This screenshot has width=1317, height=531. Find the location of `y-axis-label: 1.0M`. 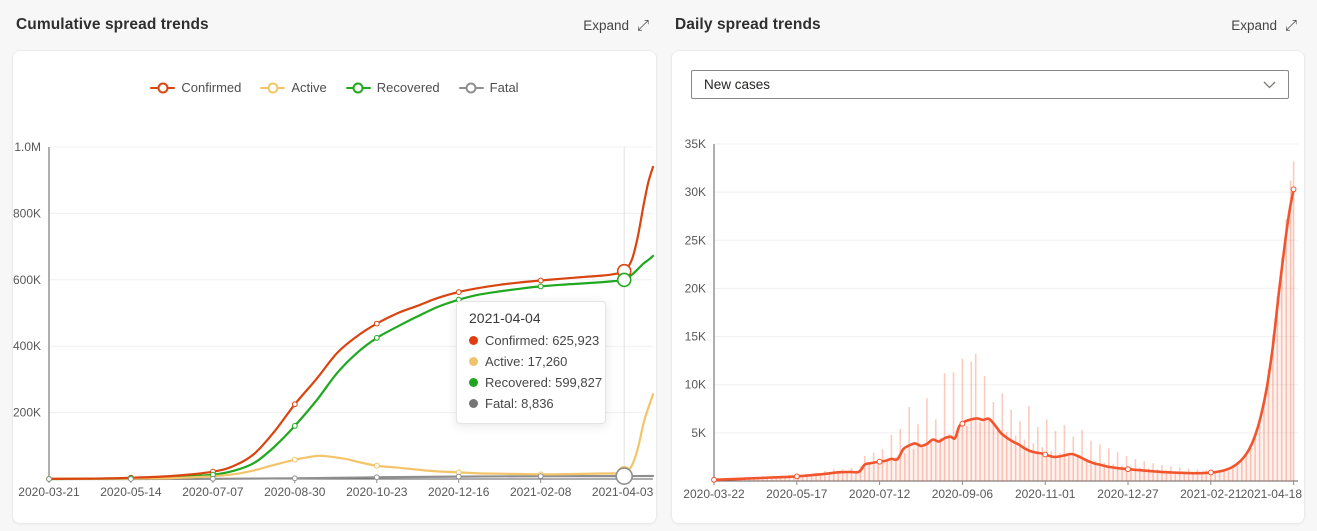

y-axis-label: 1.0M is located at coordinates (27, 147).